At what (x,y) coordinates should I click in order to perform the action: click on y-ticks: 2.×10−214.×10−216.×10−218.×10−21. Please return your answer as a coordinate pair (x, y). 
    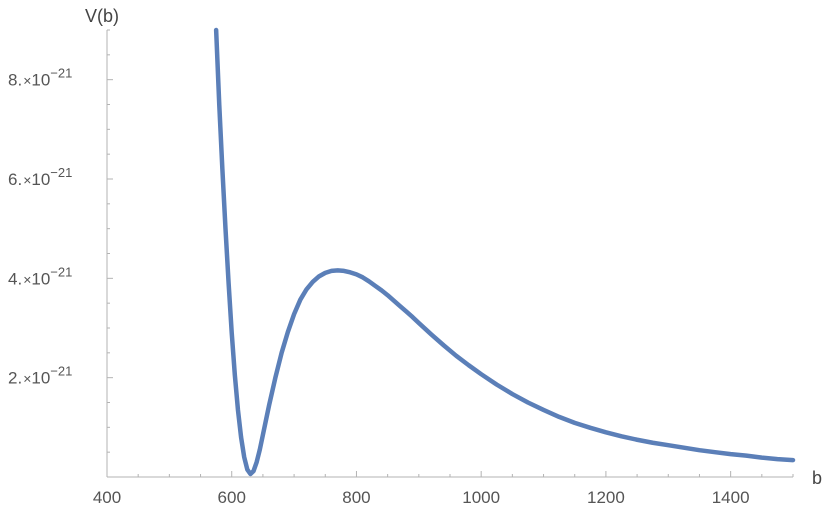
    Looking at the image, I should click on (60, 227).